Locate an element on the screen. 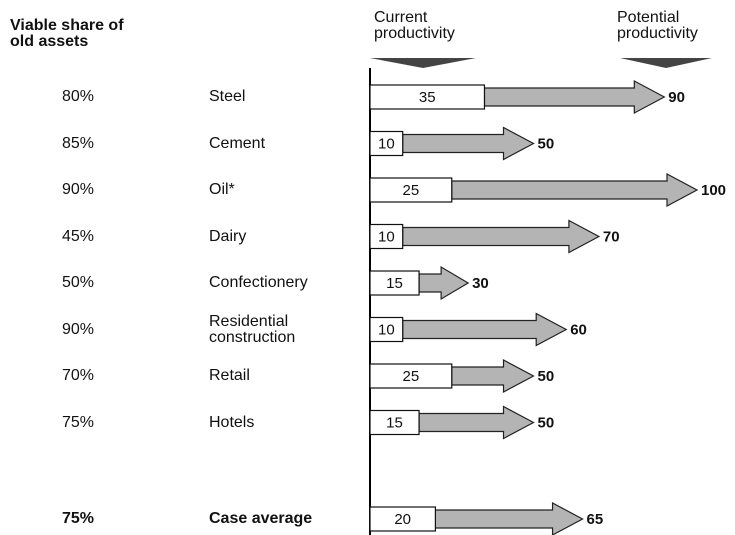 The width and height of the screenshot is (735, 535). potential-label: 65 is located at coordinates (595, 519).